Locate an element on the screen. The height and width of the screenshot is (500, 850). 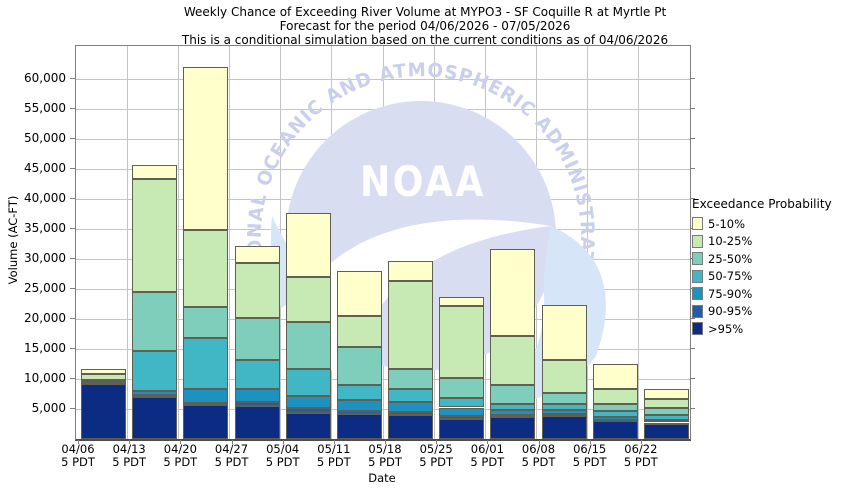
legend-item: 75-90% is located at coordinates (769, 294).